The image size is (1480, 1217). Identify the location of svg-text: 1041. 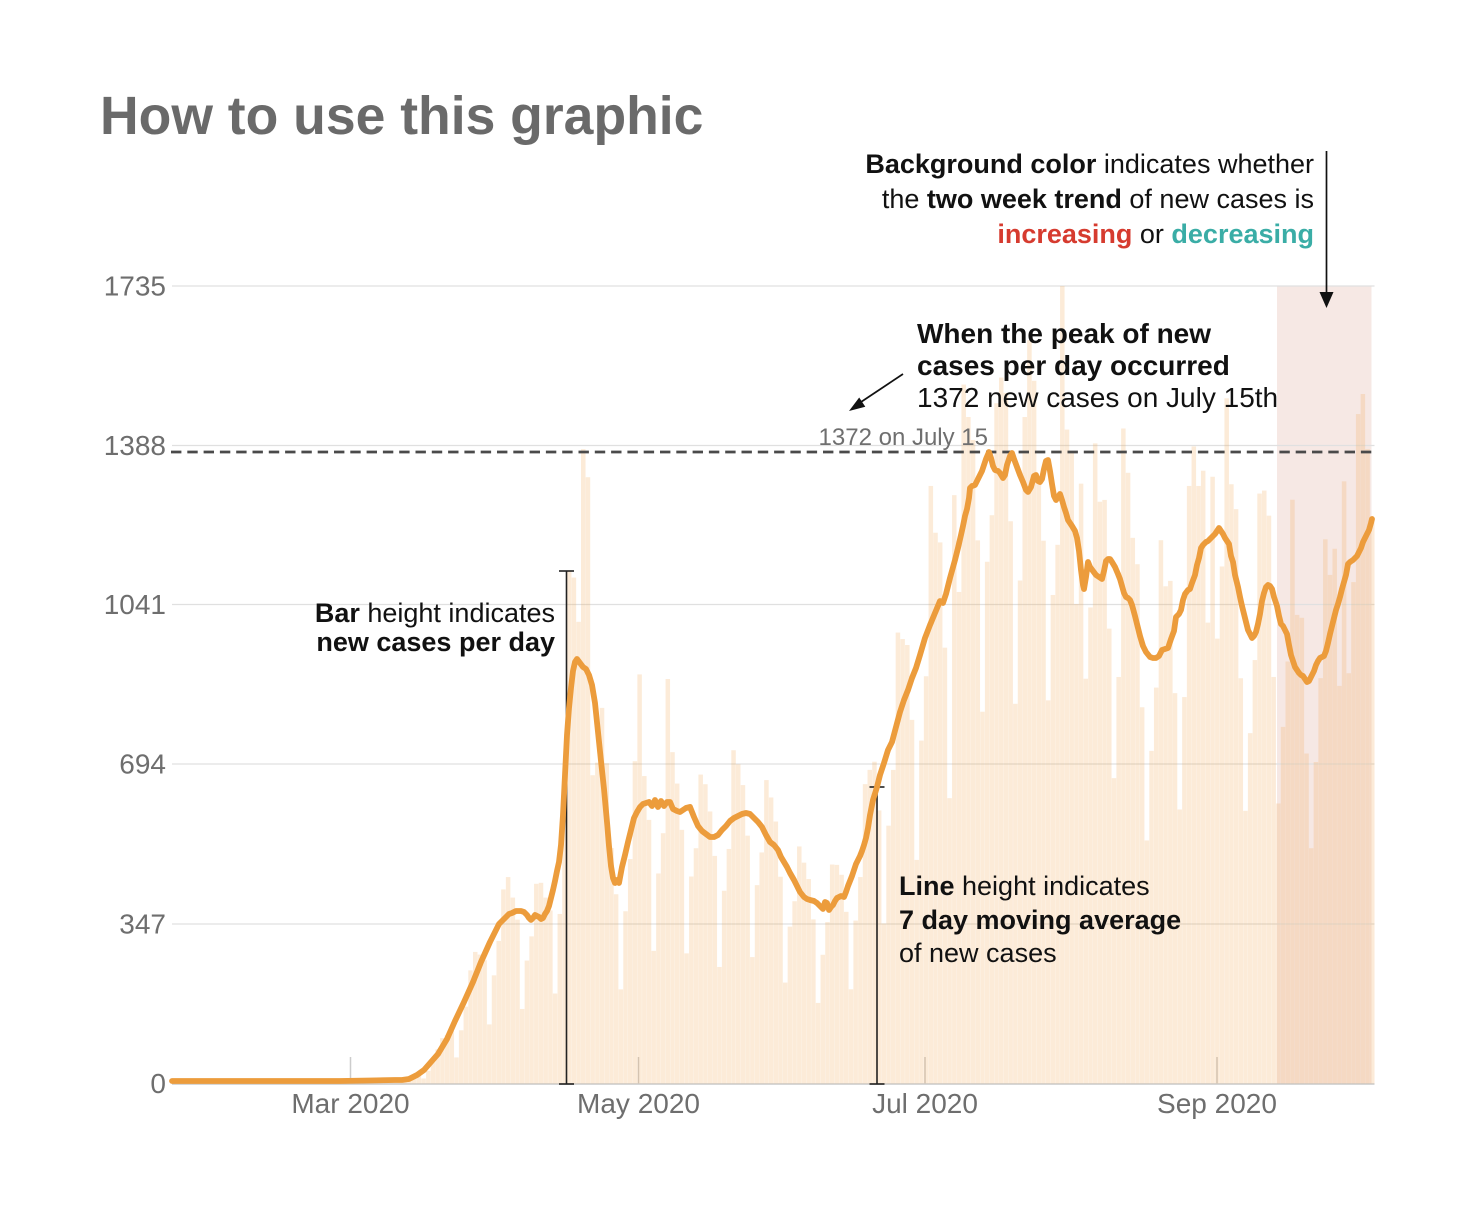
(135, 604).